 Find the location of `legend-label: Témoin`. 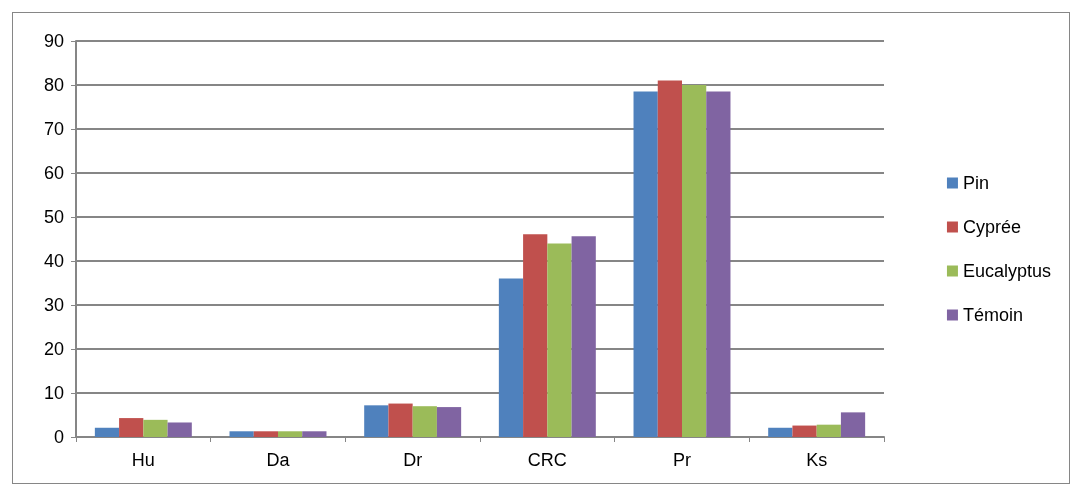

legend-label: Témoin is located at coordinates (992, 315).